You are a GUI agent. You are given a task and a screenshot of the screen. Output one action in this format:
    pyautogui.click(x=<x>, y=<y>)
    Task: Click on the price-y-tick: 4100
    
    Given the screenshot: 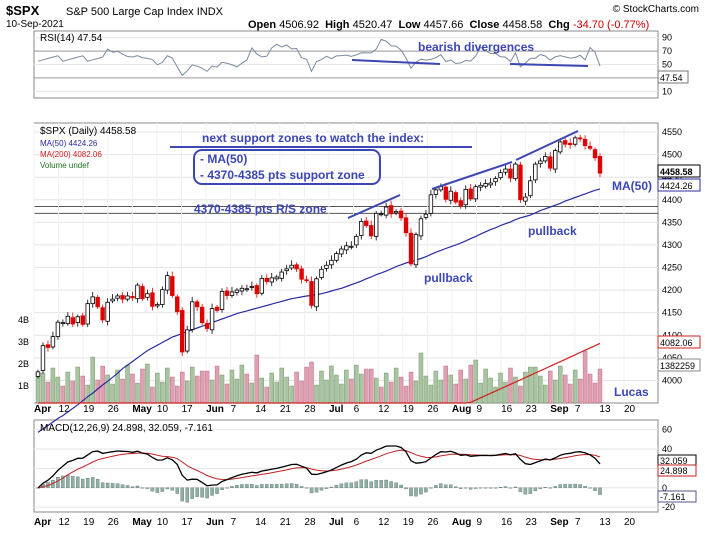 What is the action you would take?
    pyautogui.click(x=672, y=335)
    